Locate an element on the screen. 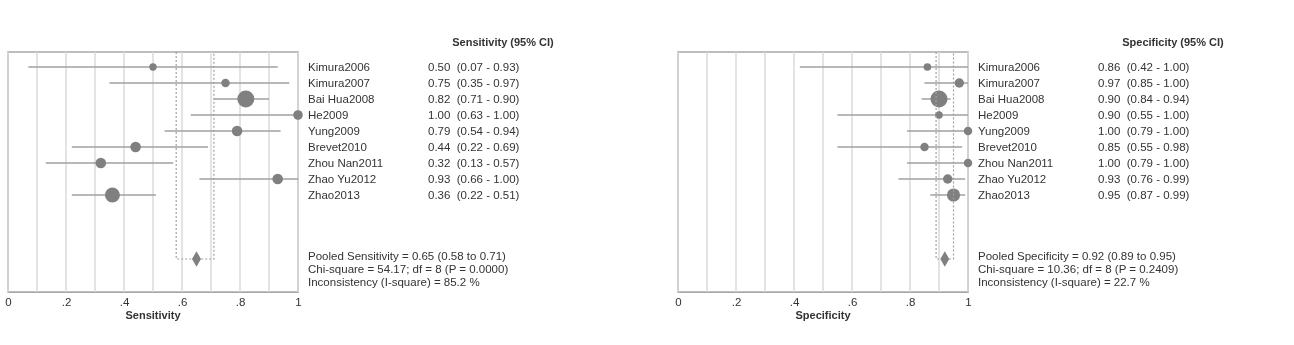 The height and width of the screenshot is (345, 1294). x-axis-title: Specificity is located at coordinates (823, 315).